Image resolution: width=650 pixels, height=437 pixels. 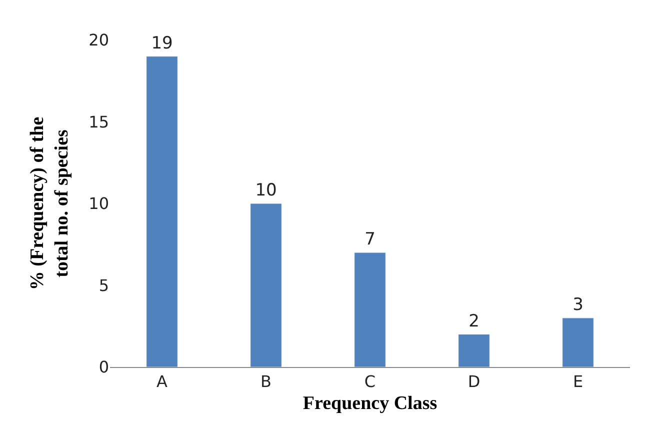 What do you see at coordinates (103, 367) in the screenshot?
I see `y-tick-label: 0` at bounding box center [103, 367].